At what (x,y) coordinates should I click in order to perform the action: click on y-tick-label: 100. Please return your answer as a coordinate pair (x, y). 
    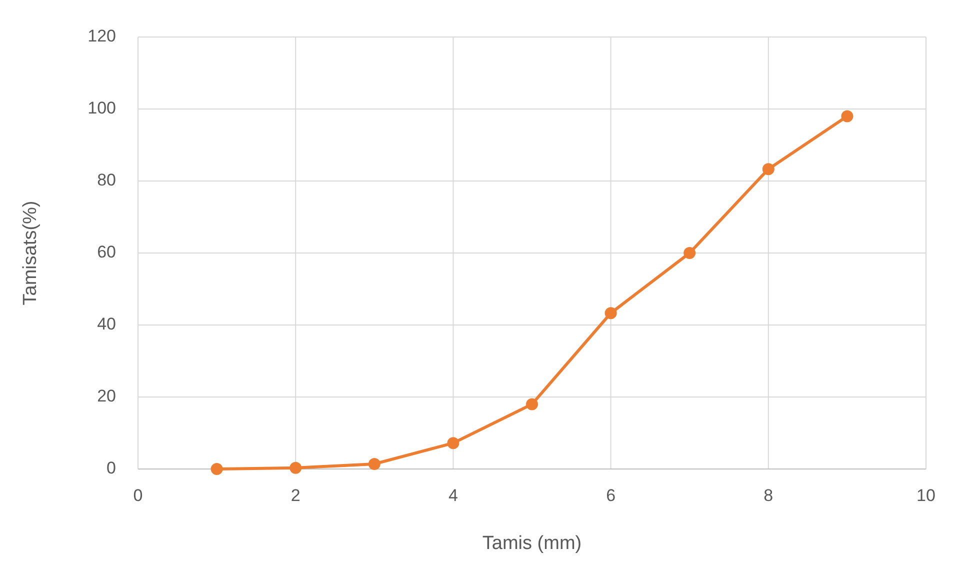
    Looking at the image, I should click on (102, 108).